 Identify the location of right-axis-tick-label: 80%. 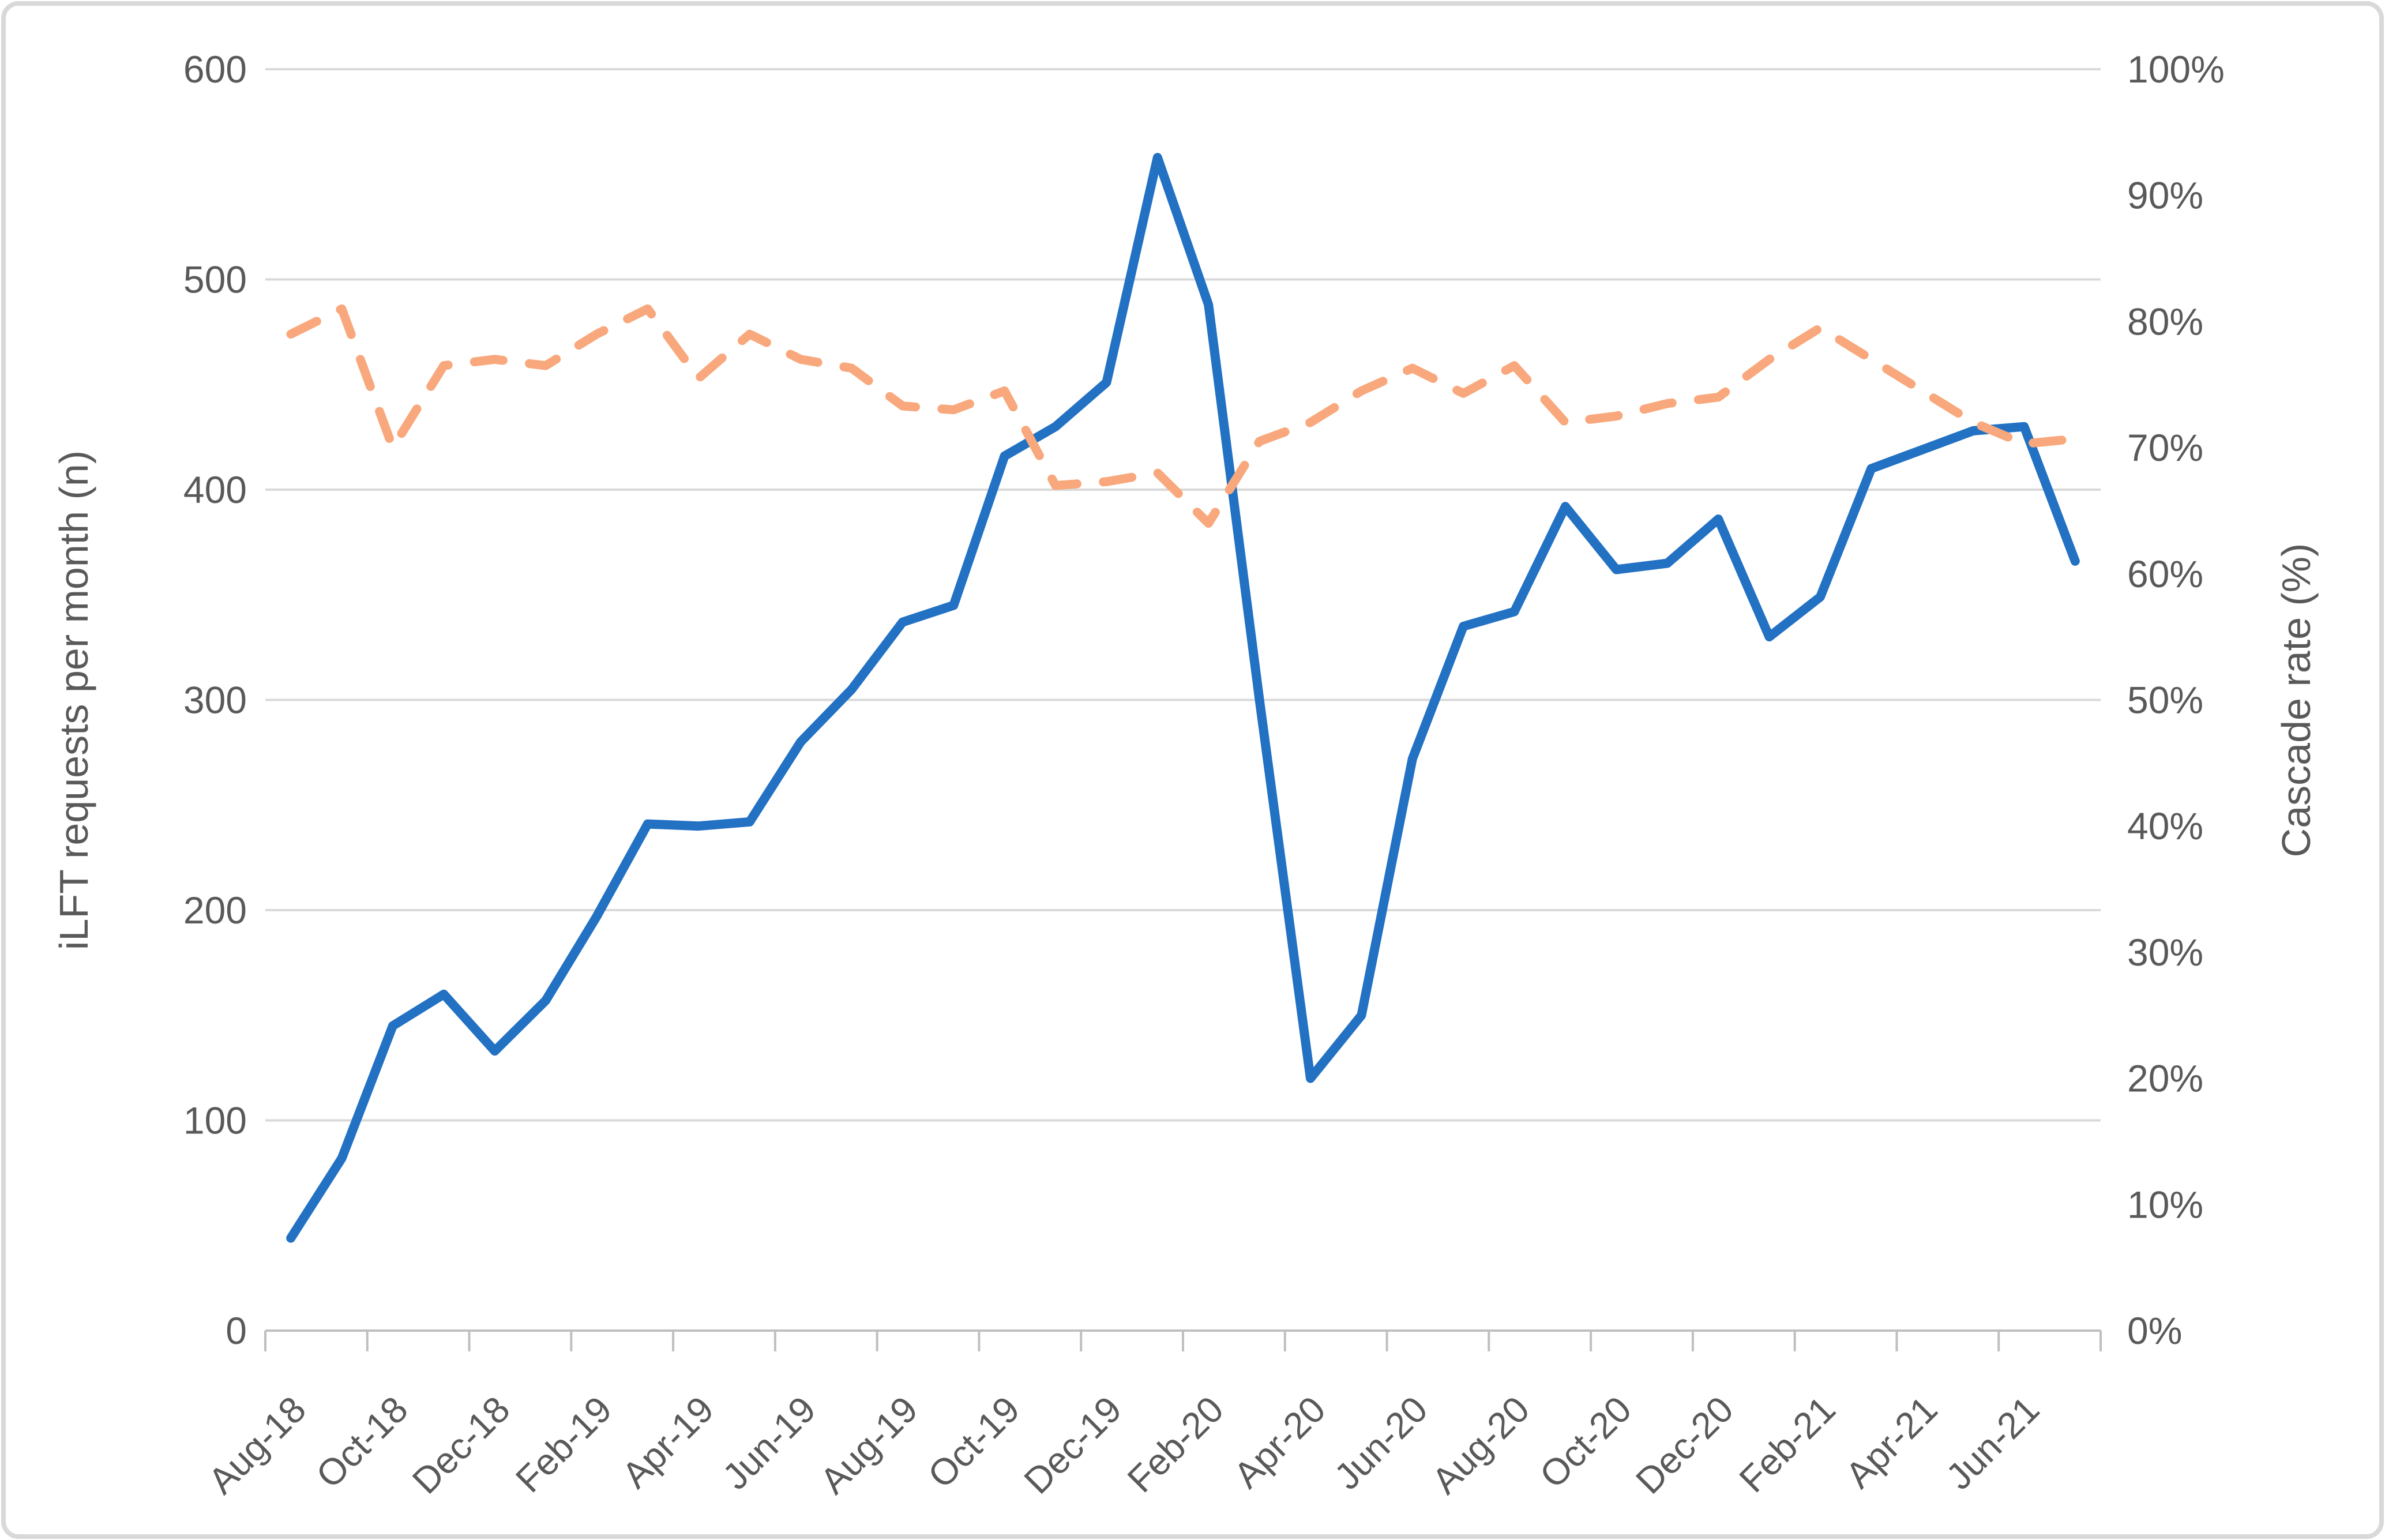
(2165, 321).